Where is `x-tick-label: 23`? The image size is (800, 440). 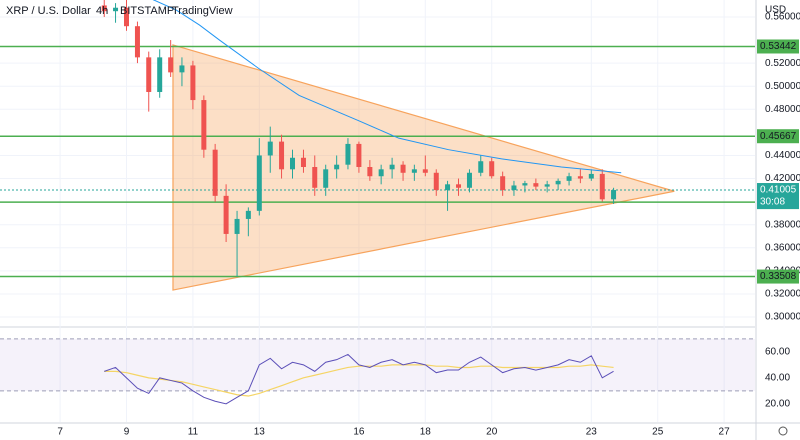 x-tick-label: 23 is located at coordinates (592, 432).